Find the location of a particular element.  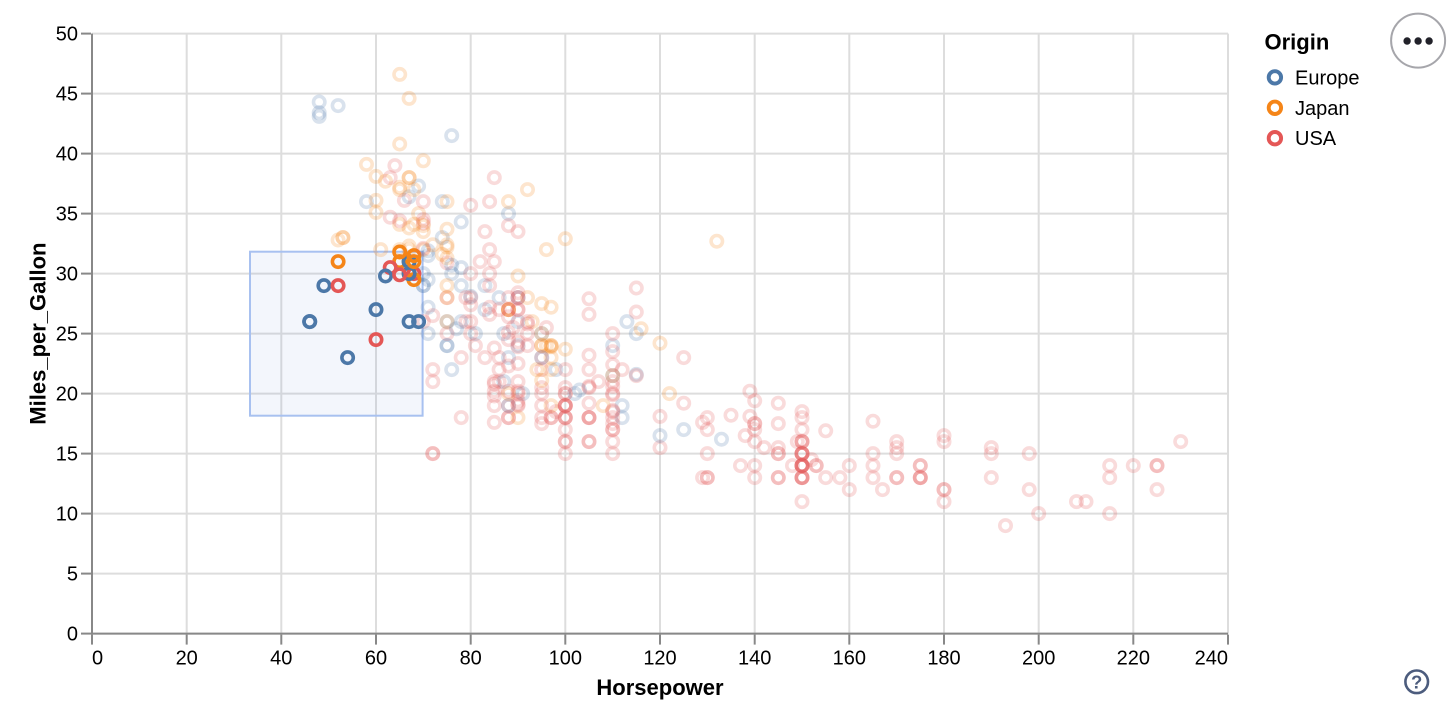

svg-text: Origin is located at coordinates (1297, 42).